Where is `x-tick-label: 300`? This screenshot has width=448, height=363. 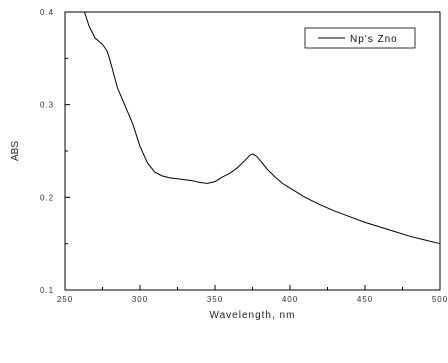 x-tick-label: 300 is located at coordinates (140, 299).